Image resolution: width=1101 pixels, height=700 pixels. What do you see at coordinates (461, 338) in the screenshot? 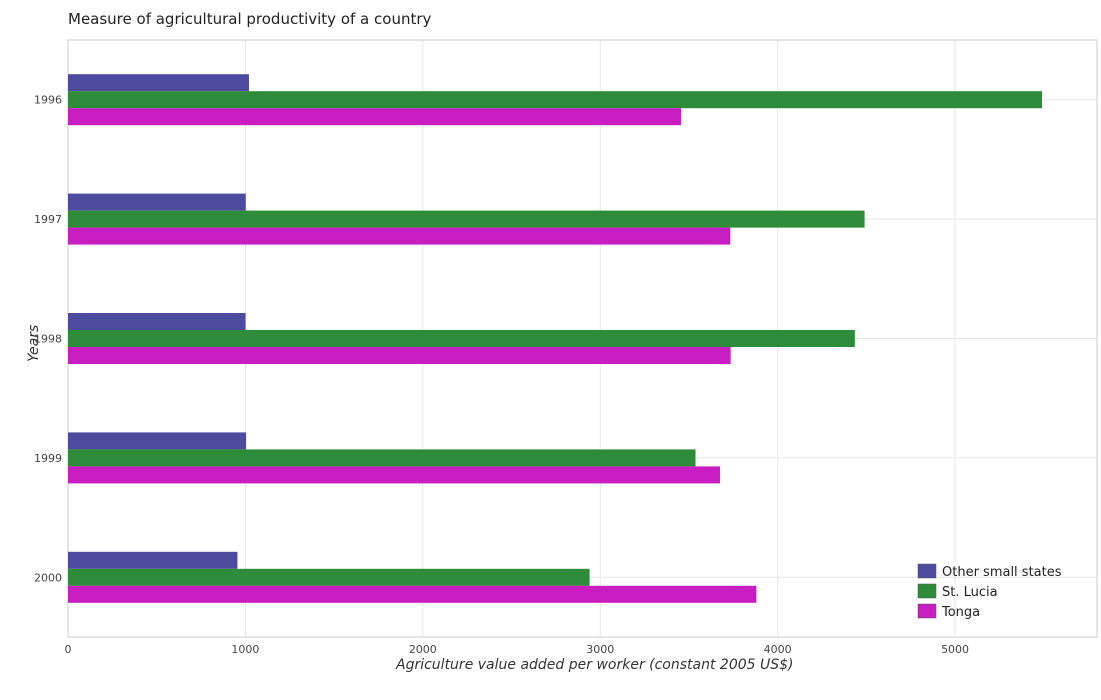
I see `bar-st-lucia-1998` at bounding box center [461, 338].